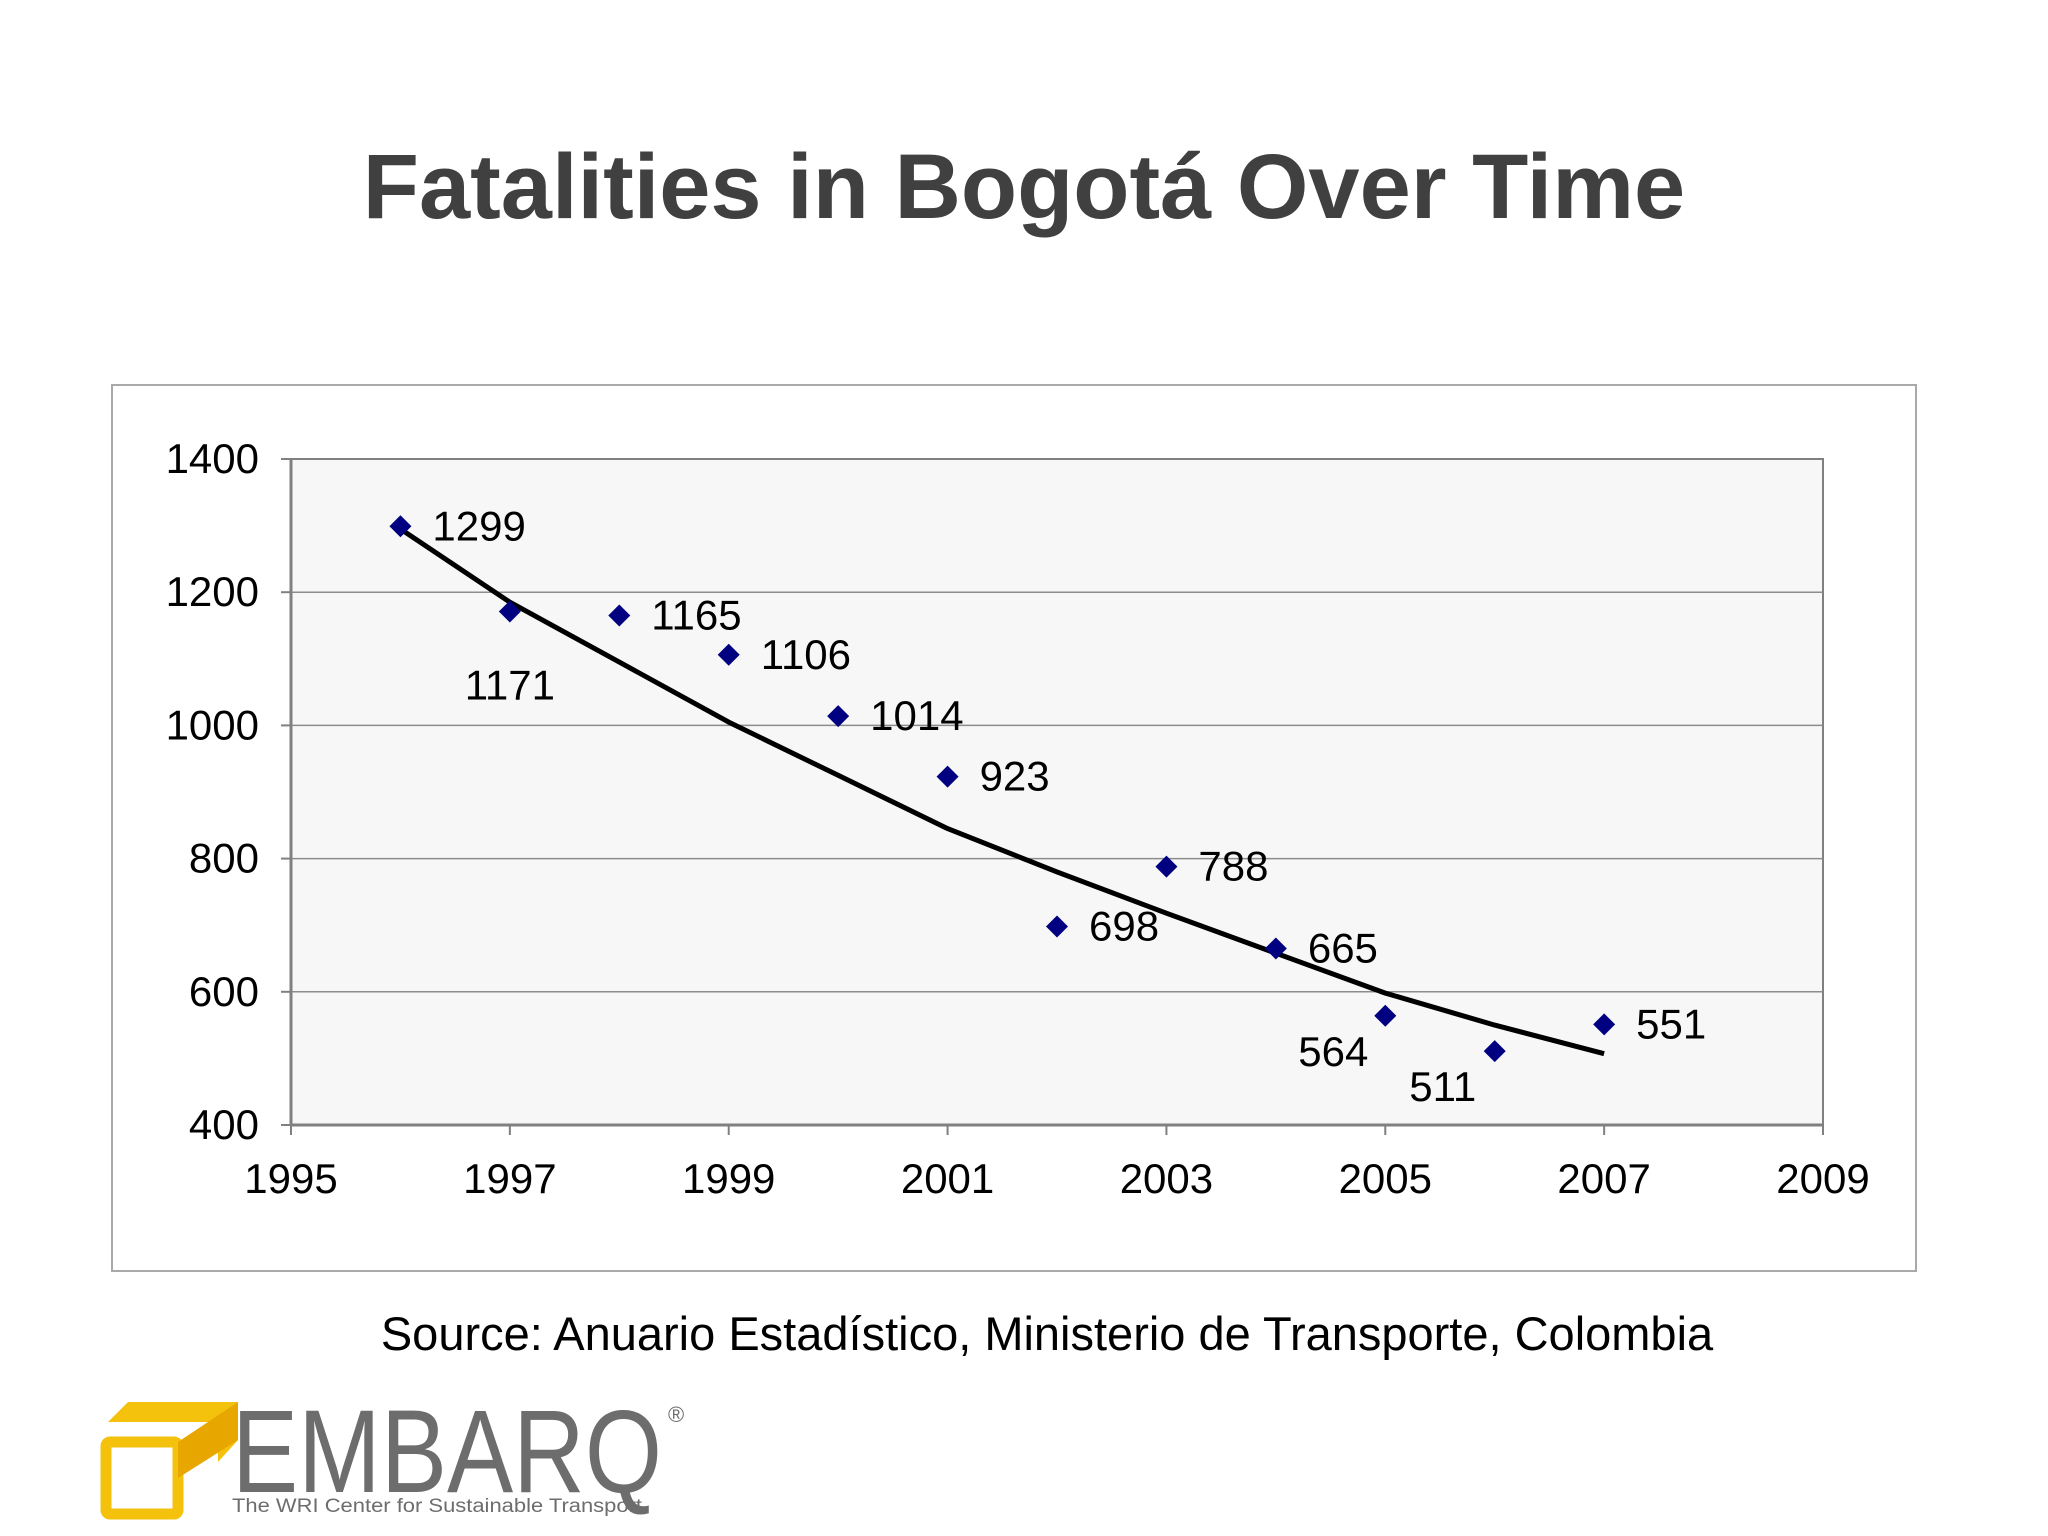  I want to click on y-tick-label: 1000, so click(212, 724).